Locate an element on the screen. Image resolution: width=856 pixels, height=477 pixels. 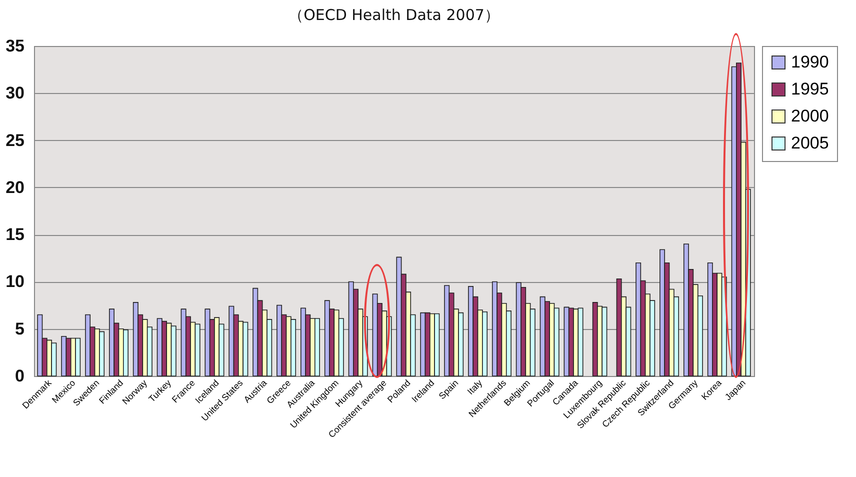
y-tick-label: 35 is located at coordinates (15, 46).